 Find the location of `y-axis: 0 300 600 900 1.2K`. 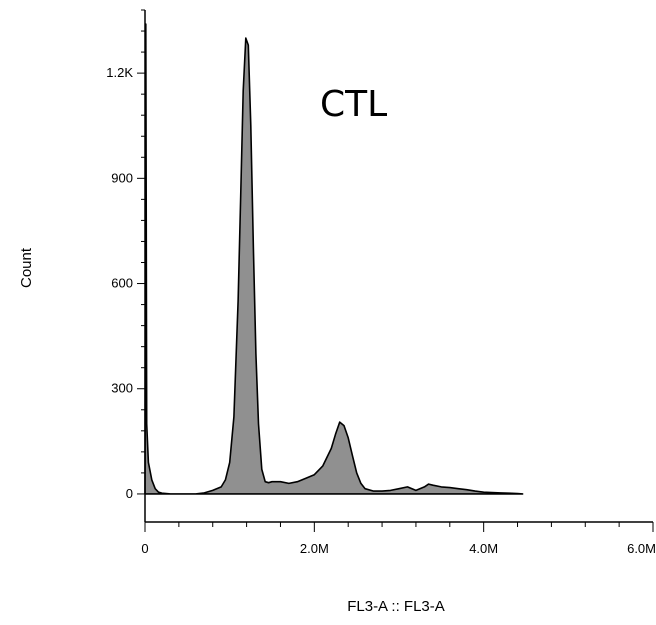

y-axis: 0 300 600 900 1.2K is located at coordinates (126, 265).